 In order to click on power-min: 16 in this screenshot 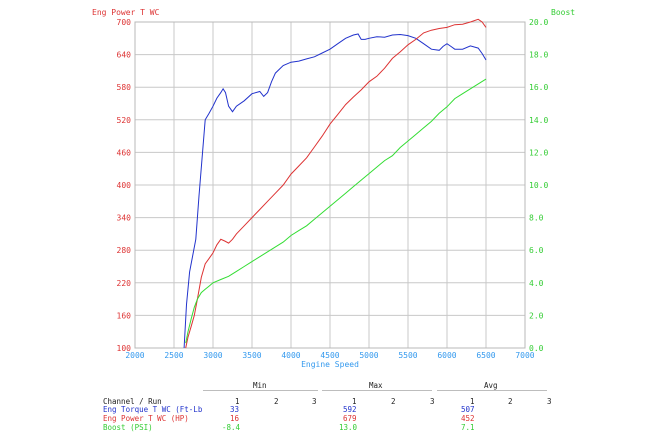, I will do `click(235, 418)`.